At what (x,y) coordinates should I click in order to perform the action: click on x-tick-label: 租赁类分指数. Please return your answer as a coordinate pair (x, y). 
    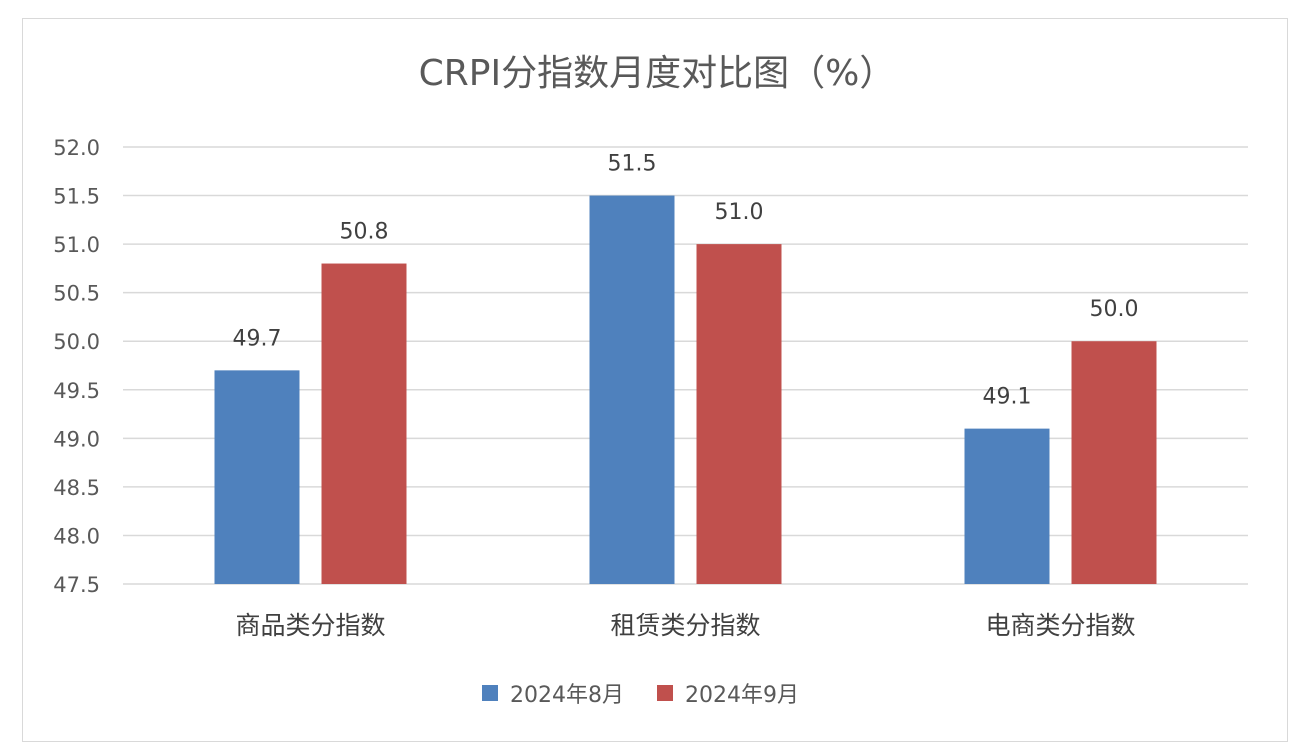
    Looking at the image, I should click on (685, 625).